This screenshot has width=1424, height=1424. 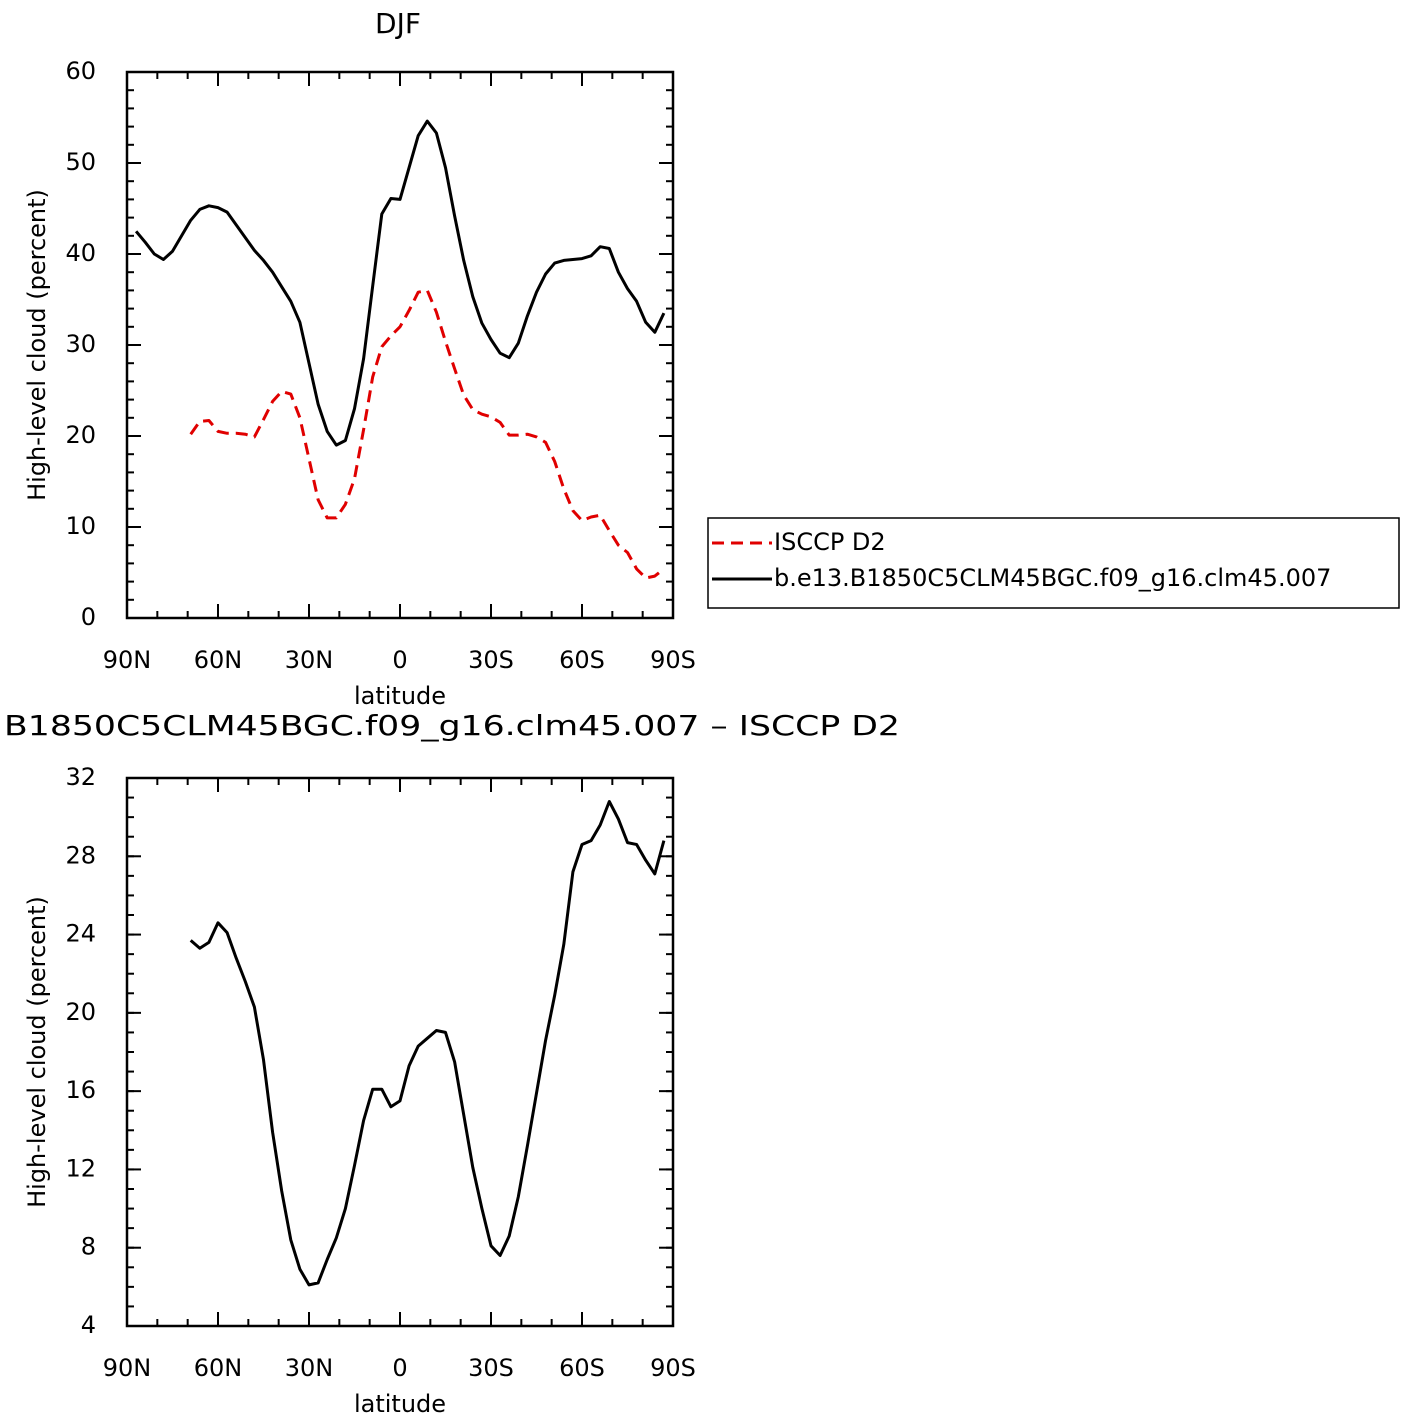 I want to click on legend-label: b.e13.B1850C5CLM45BGC.f09_g16.clm45.007, so click(x=1052, y=578).